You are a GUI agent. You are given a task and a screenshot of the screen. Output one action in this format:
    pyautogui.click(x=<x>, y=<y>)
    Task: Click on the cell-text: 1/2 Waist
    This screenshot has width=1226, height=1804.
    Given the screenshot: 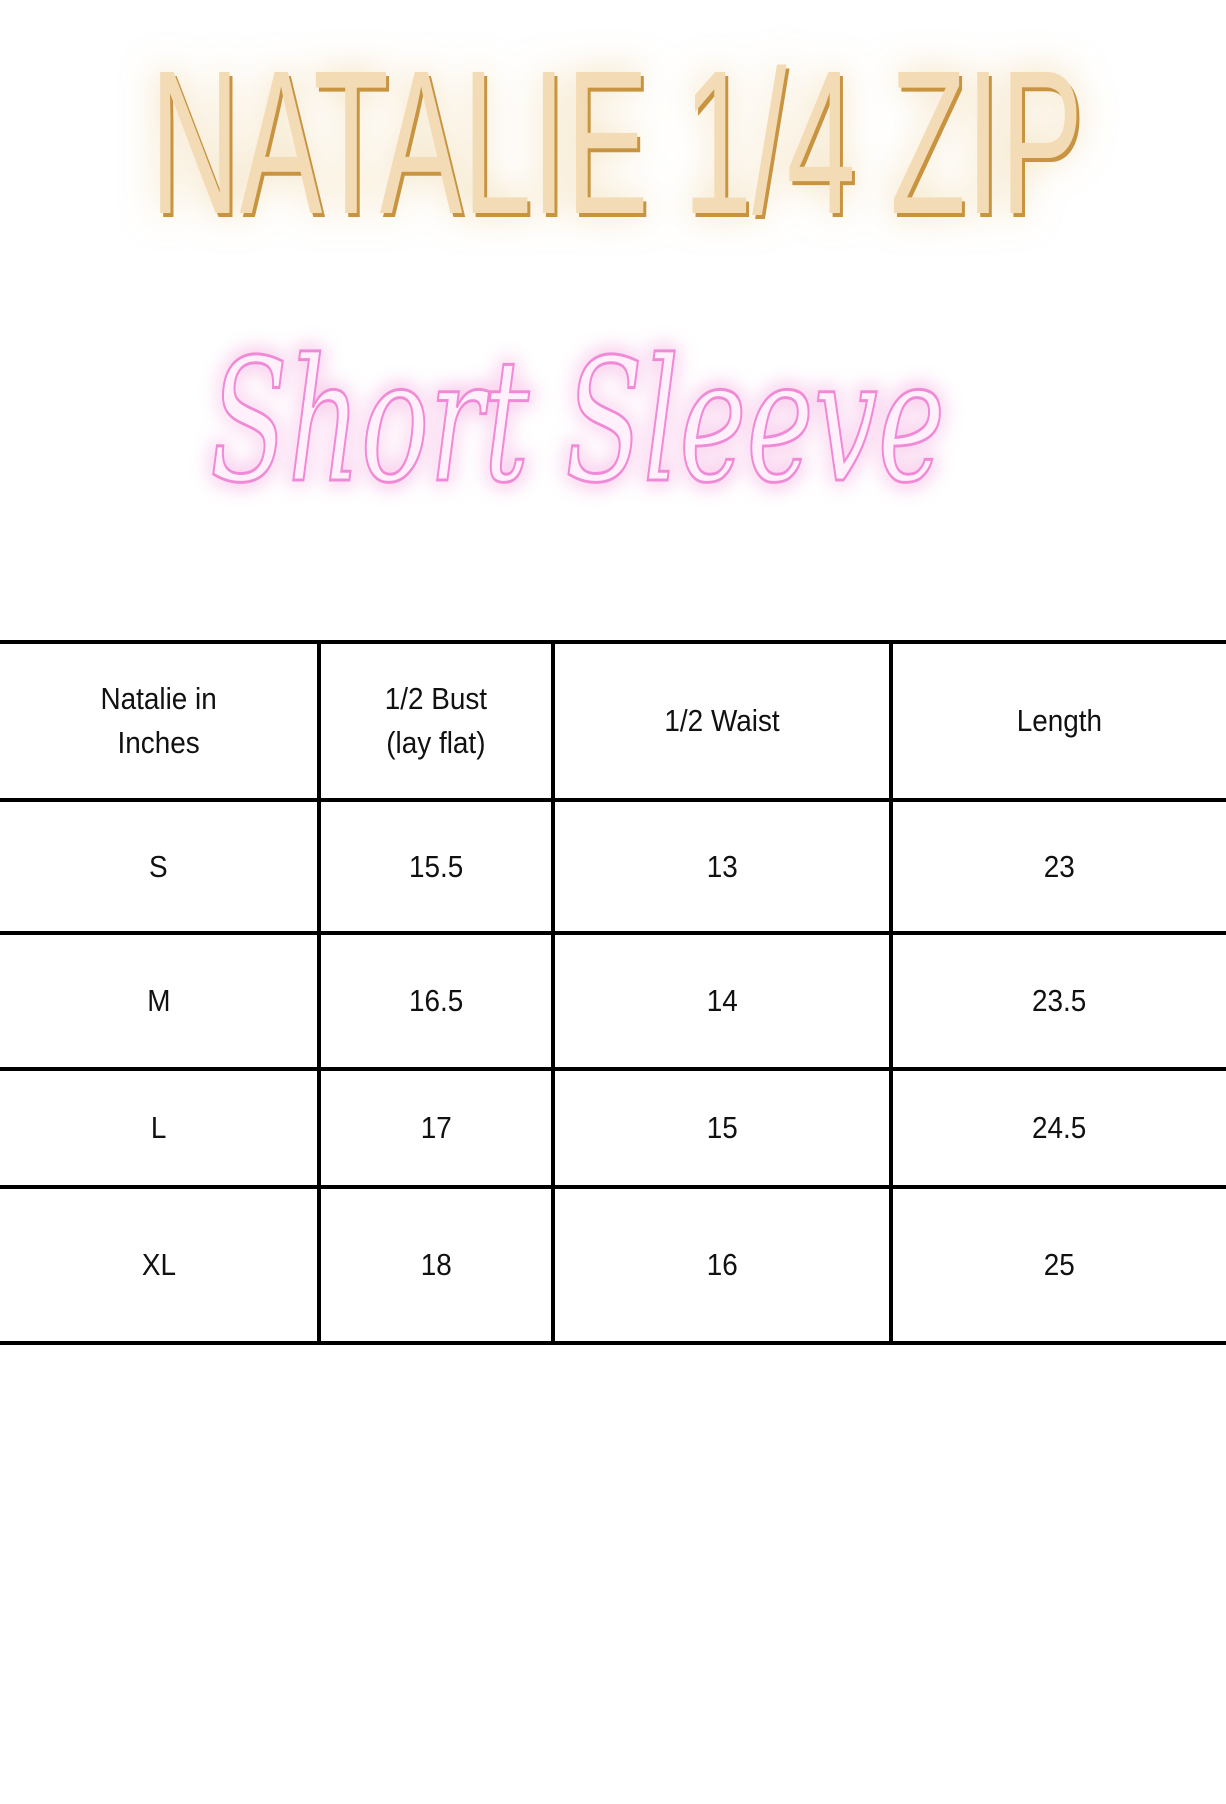 What is the action you would take?
    pyautogui.click(x=722, y=720)
    